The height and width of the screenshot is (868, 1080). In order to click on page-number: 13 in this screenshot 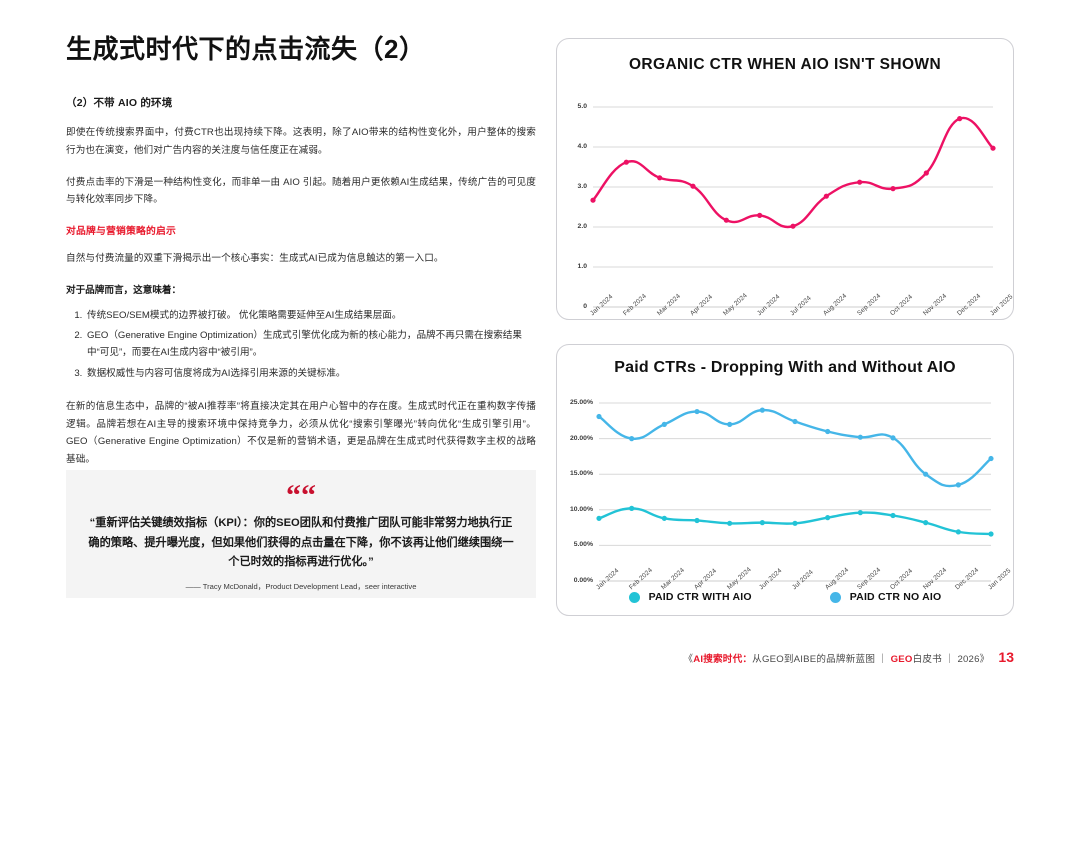, I will do `click(1006, 657)`.